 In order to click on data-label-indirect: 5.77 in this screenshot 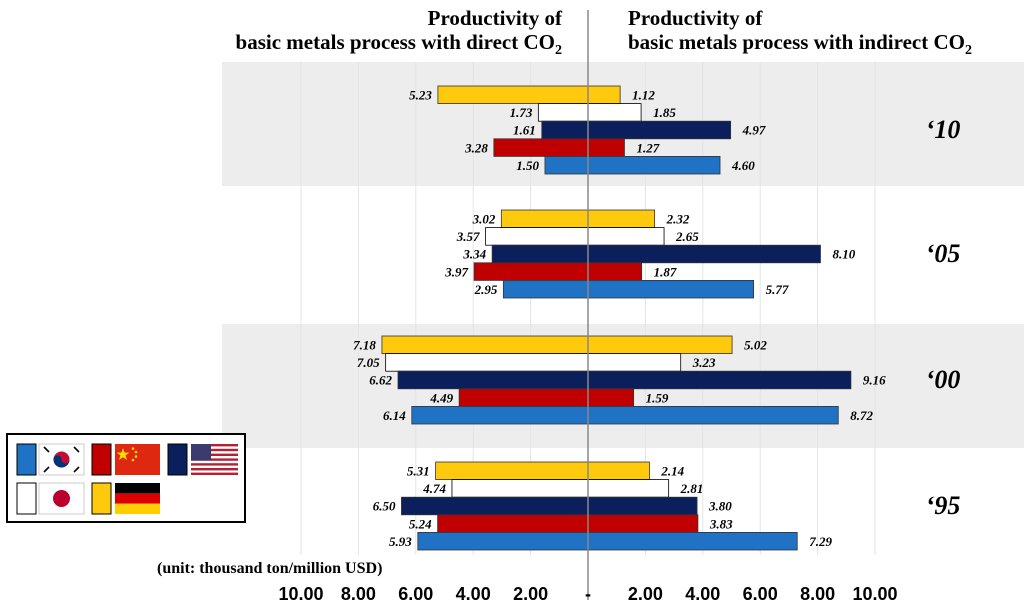, I will do `click(777, 289)`.